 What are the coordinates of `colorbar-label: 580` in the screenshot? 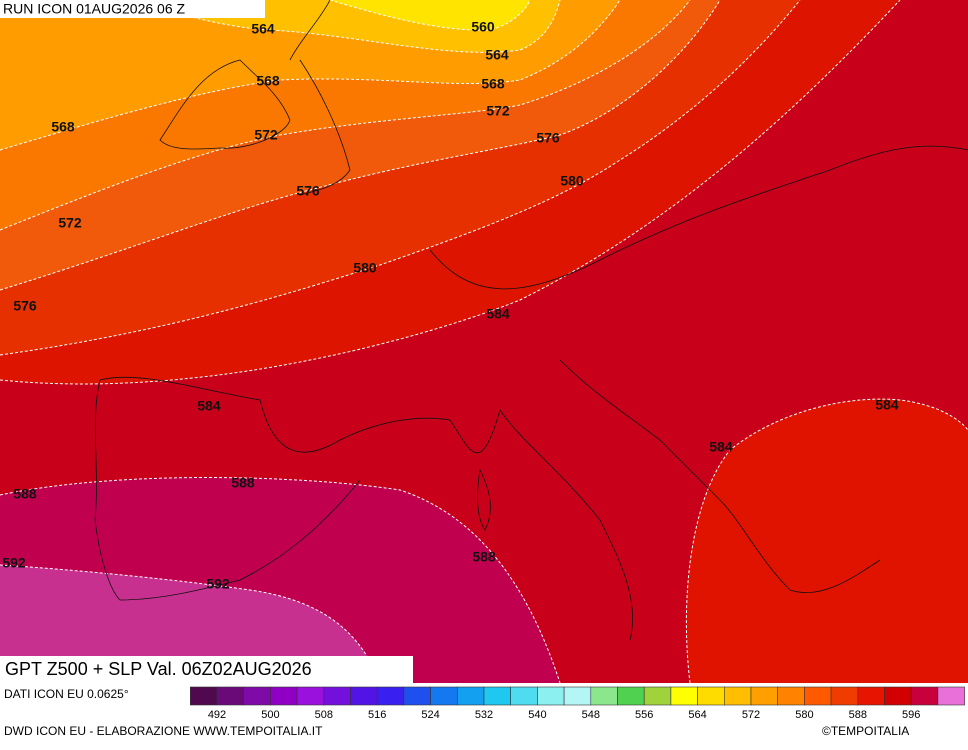 It's located at (804, 715).